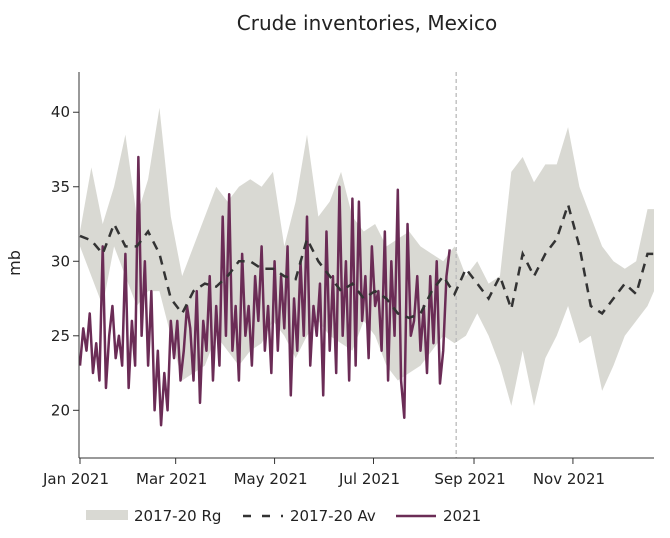 The image size is (670, 538). I want to click on legend-label-range: 2017-20 Rg, so click(177, 516).